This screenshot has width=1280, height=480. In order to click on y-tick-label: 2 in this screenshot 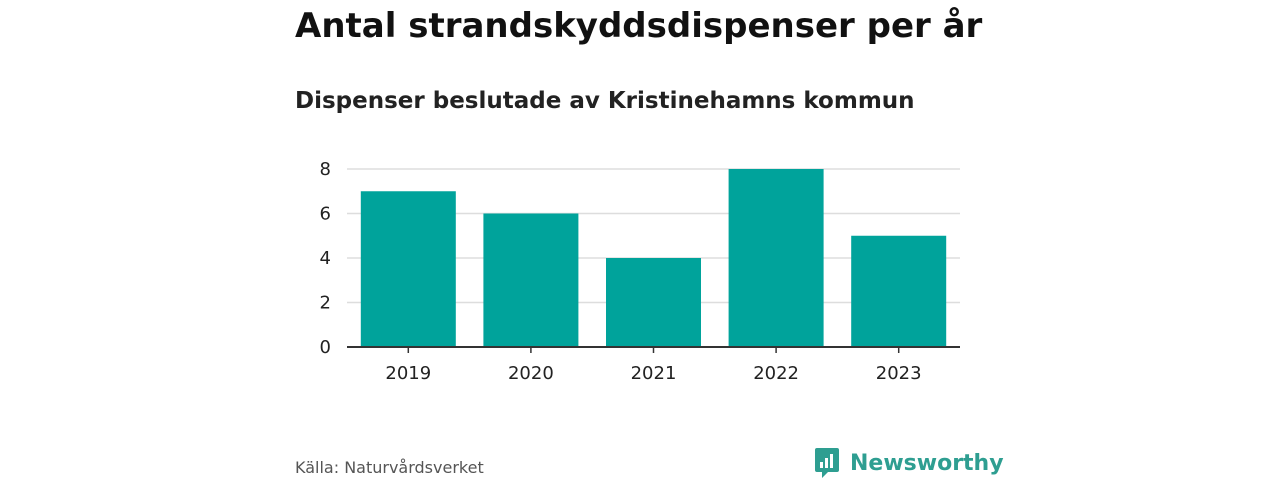, I will do `click(325, 303)`.